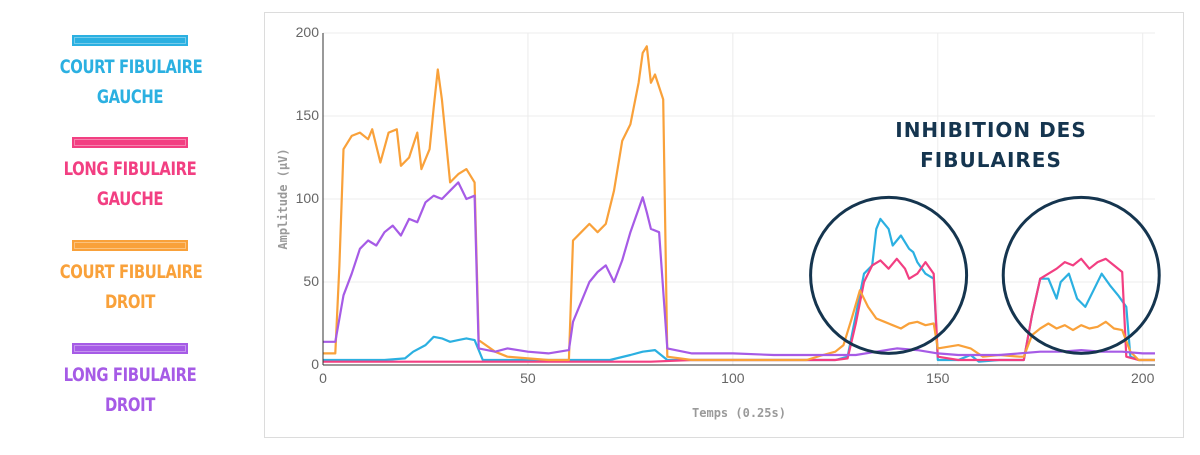 The image size is (1200, 455). Describe the element at coordinates (130, 348) in the screenshot. I see `legend-swatch-long-fibulaire-droit` at that location.